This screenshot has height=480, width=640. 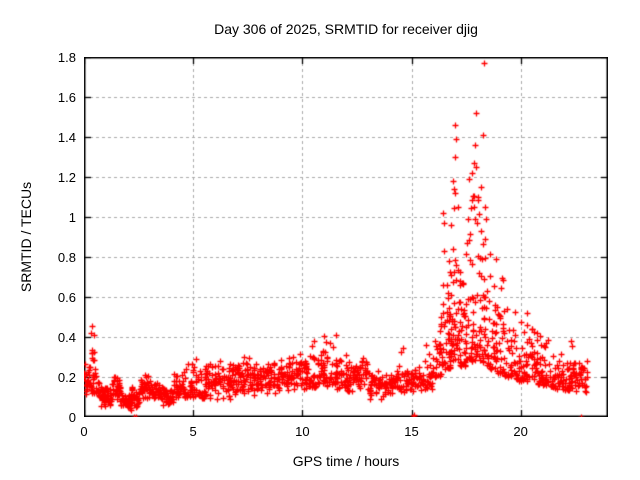 I want to click on y-tick-label: 0.8, so click(x=66, y=257).